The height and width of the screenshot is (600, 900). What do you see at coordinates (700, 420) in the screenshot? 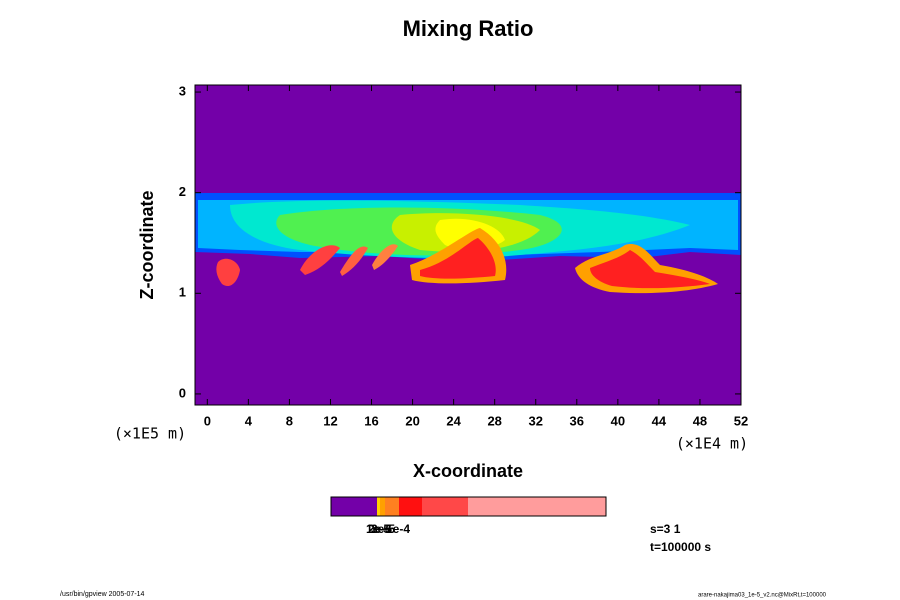
I see `x-tick-label: 48` at bounding box center [700, 420].